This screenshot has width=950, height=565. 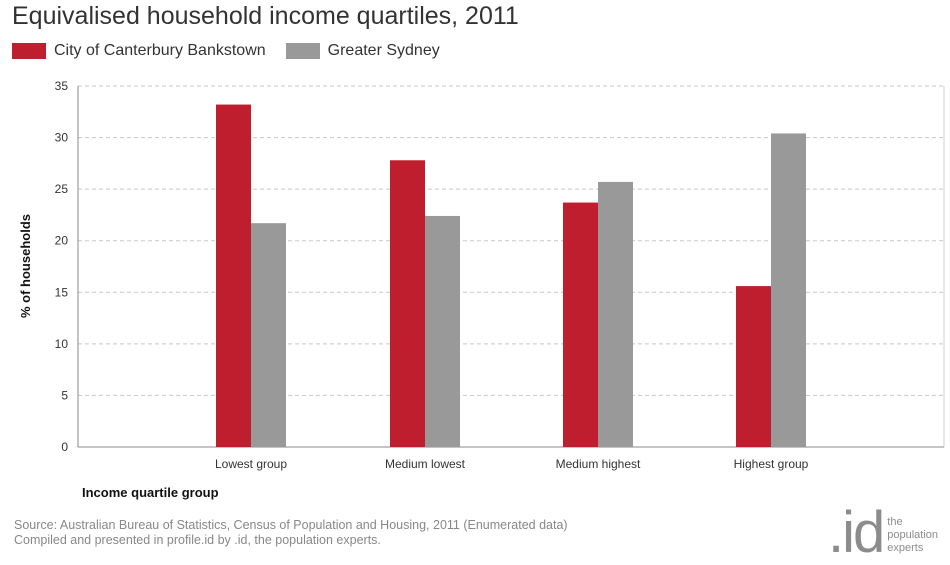 I want to click on bar-series-0-medium-lowest, so click(x=407, y=303).